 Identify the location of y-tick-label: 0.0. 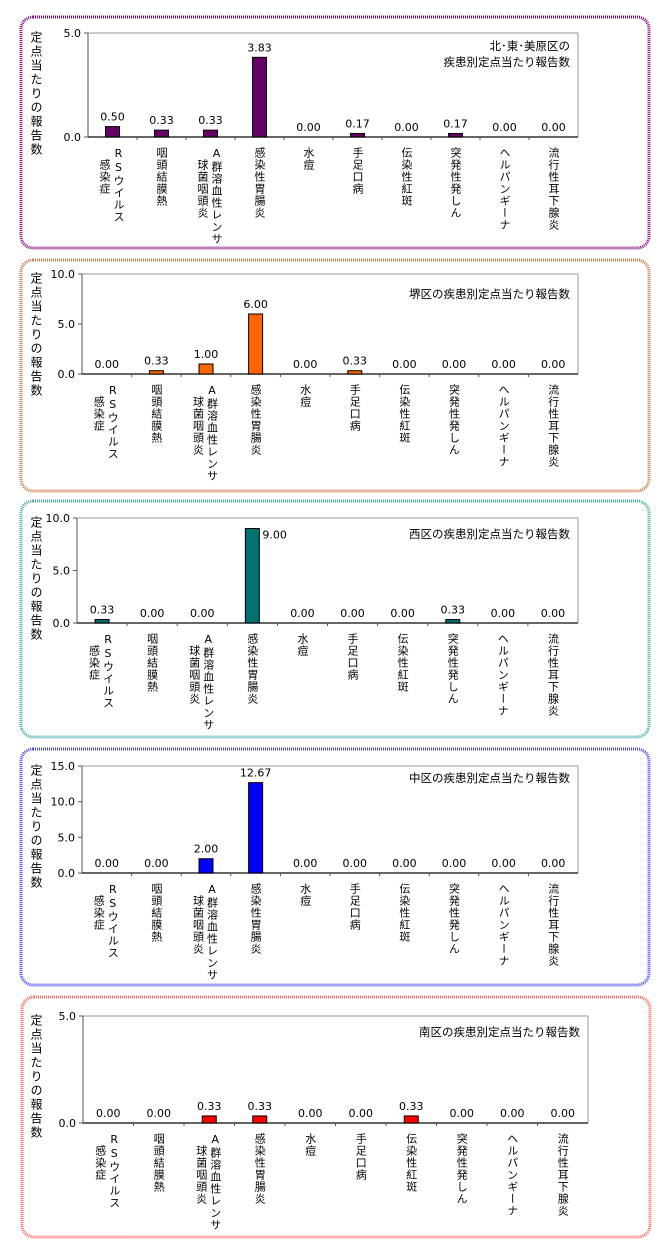
(73, 137).